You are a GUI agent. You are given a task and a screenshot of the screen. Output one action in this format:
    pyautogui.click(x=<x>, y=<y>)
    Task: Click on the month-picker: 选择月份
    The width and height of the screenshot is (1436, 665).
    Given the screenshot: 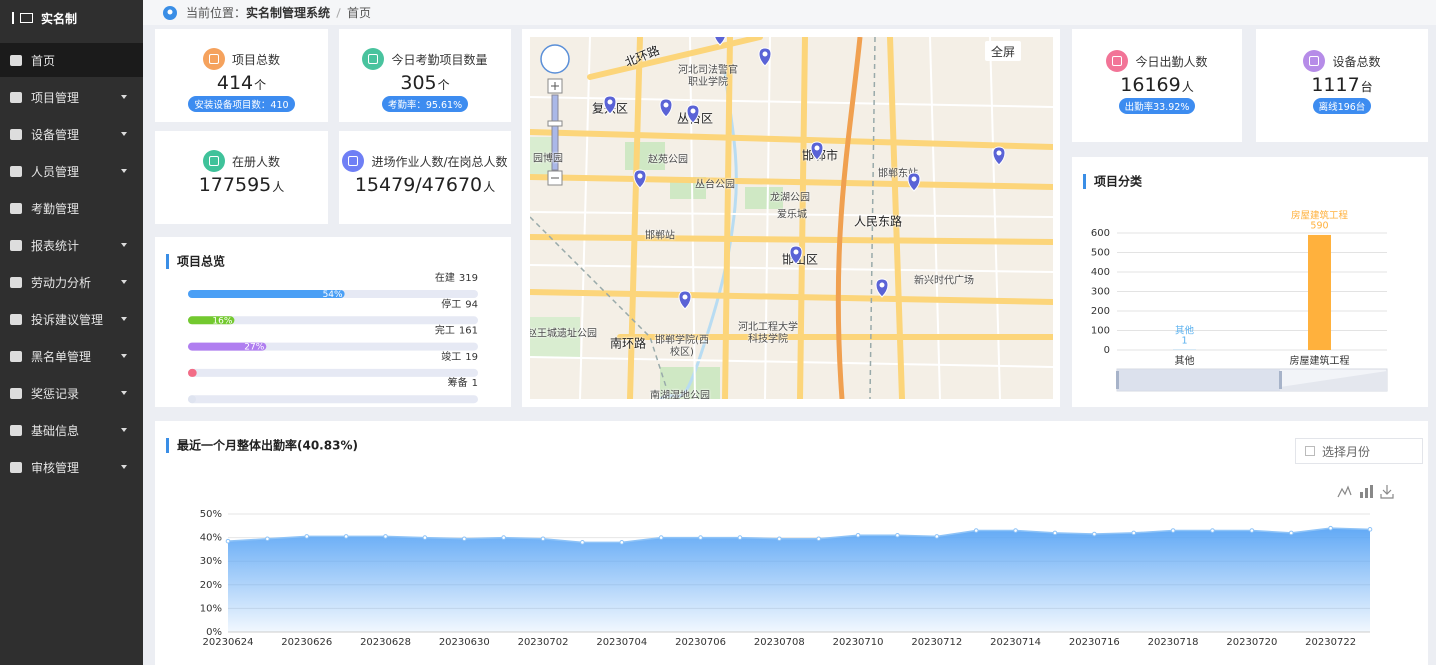 What is the action you would take?
    pyautogui.click(x=1359, y=451)
    